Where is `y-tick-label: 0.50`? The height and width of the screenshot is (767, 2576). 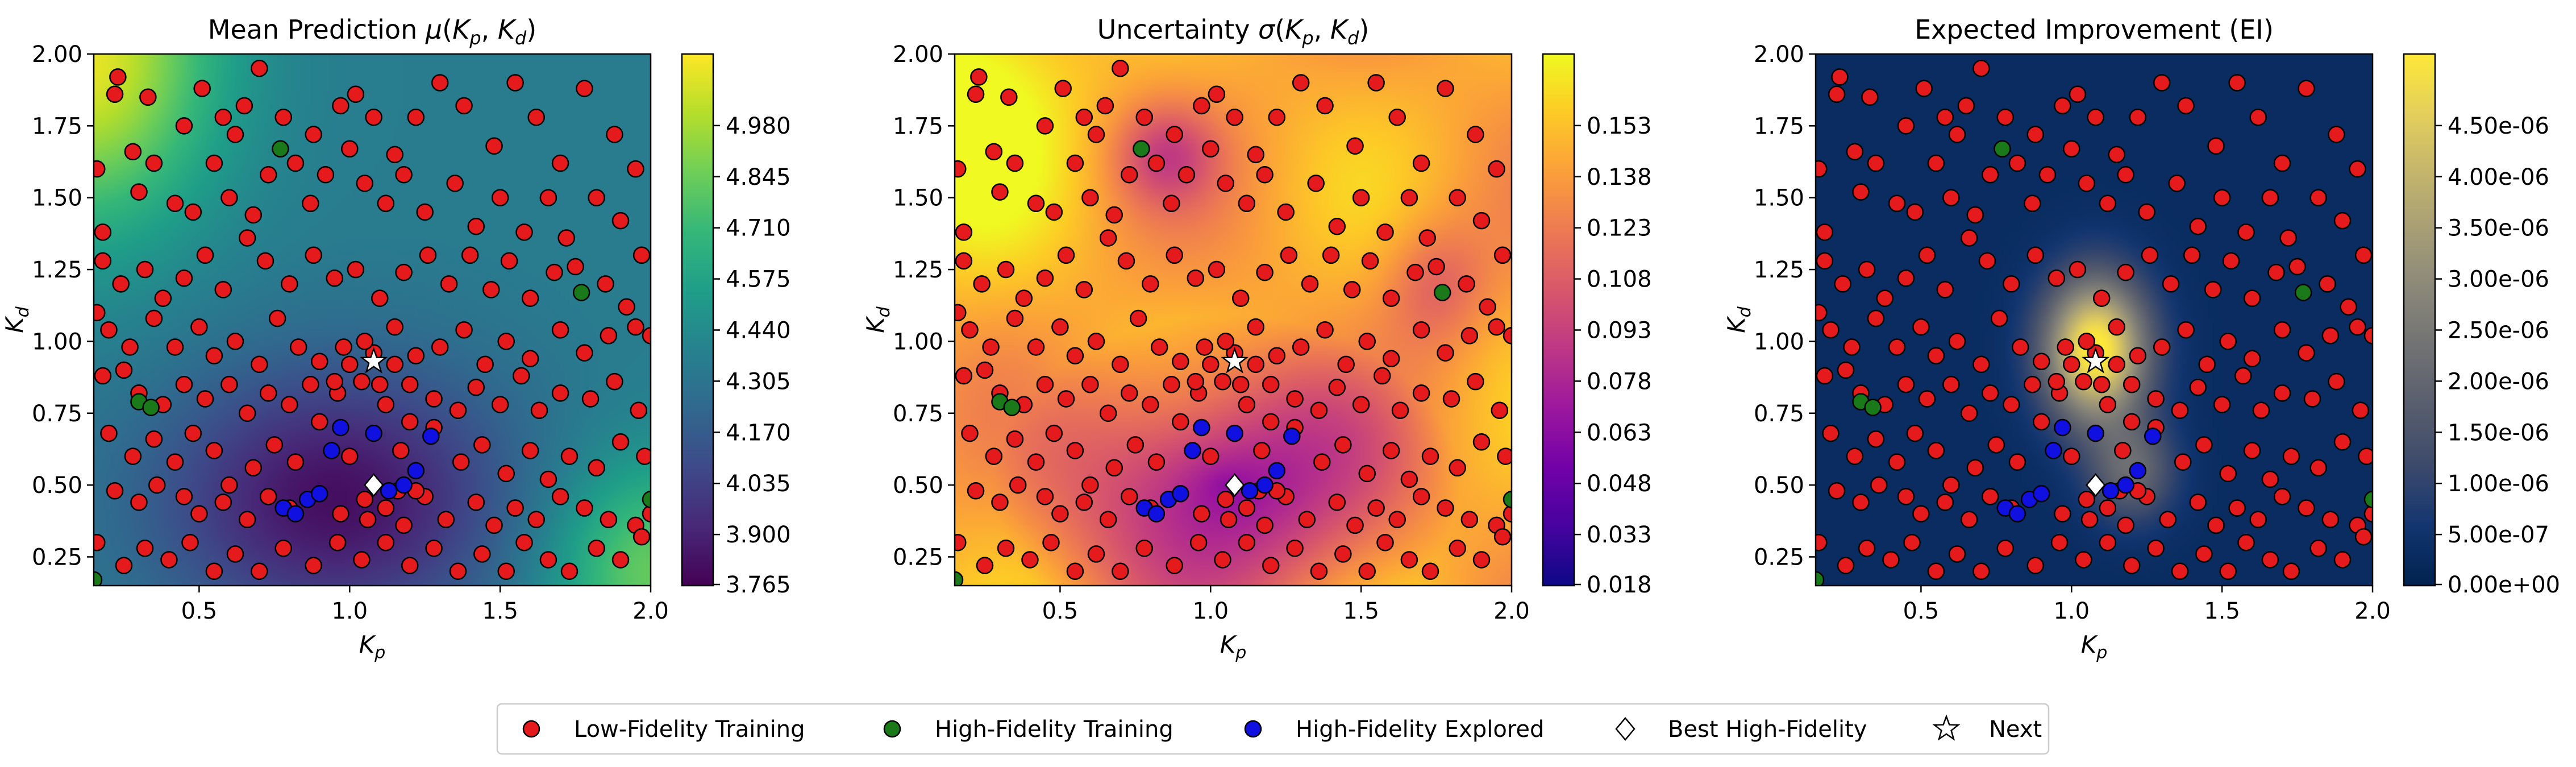 y-tick-label: 0.50 is located at coordinates (918, 485).